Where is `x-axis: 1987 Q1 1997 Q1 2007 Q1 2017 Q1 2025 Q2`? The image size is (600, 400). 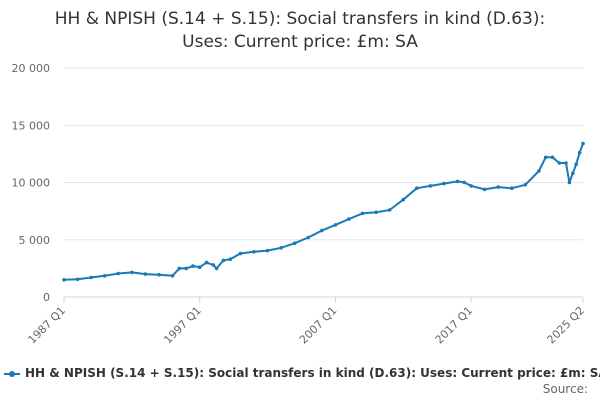 x-axis: 1987 Q1 1997 Q1 2007 Q1 2017 Q1 2025 Q2 is located at coordinates (307, 321).